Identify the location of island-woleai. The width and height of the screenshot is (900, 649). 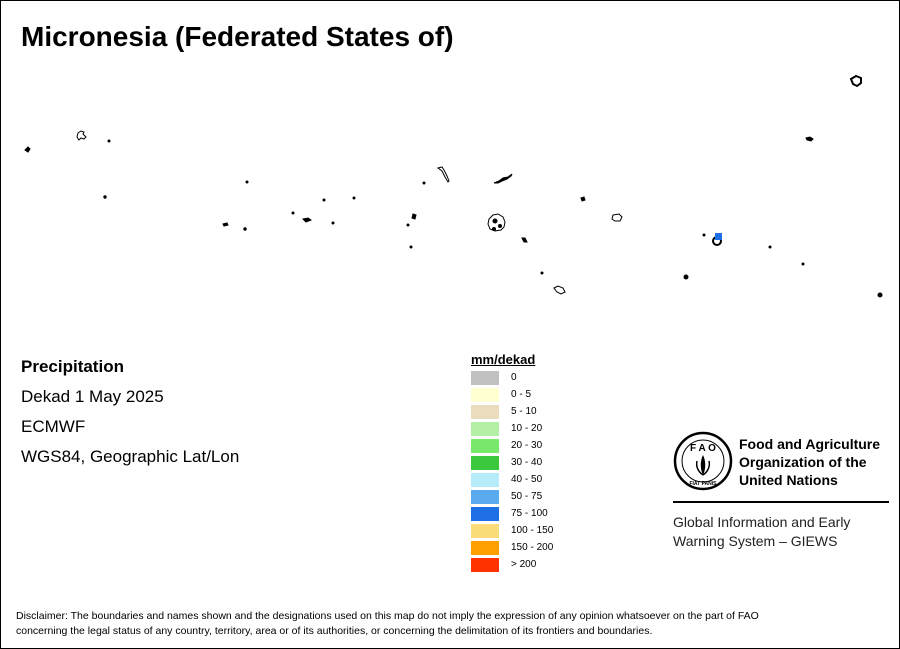
(225, 224).